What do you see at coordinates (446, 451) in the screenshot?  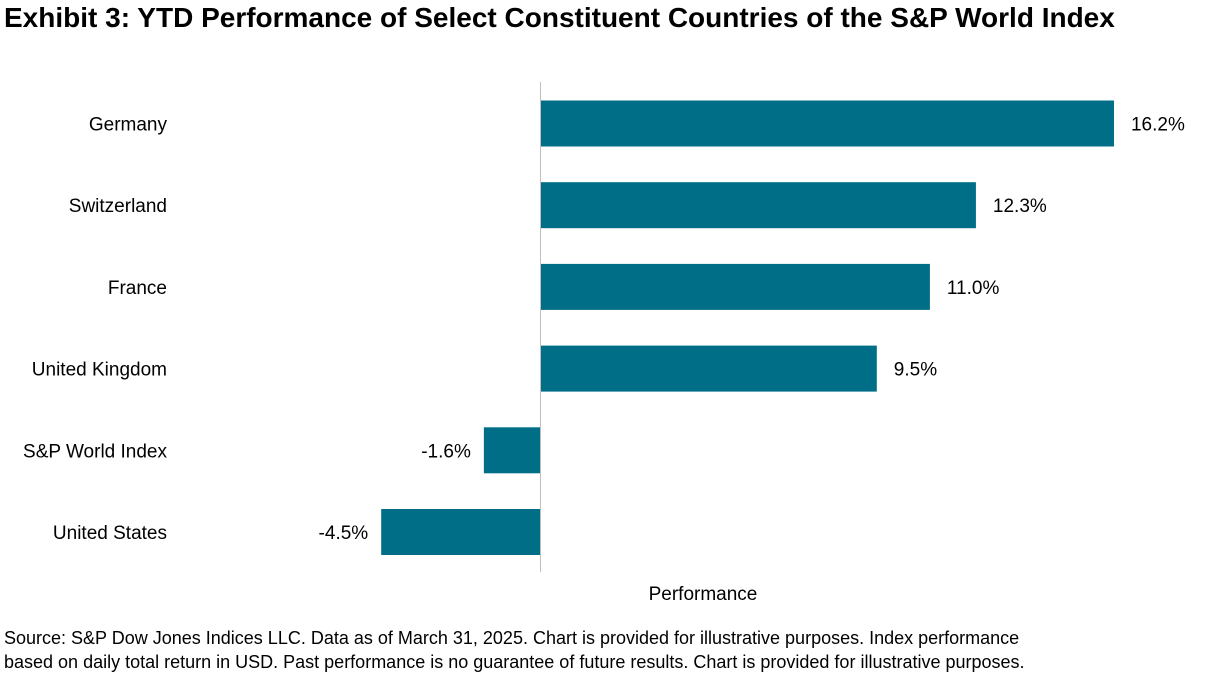 I see `data-label: -1.6%` at bounding box center [446, 451].